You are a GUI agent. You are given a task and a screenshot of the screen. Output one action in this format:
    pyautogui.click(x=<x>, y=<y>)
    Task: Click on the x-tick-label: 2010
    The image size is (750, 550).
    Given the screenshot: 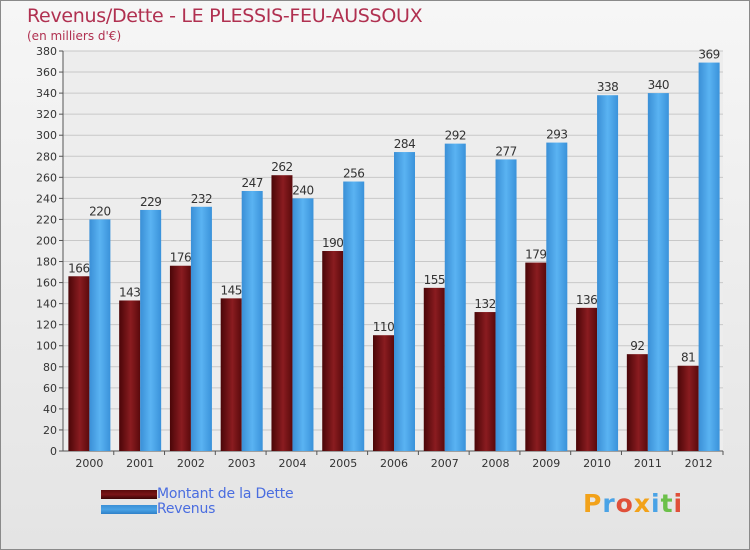 What is the action you would take?
    pyautogui.click(x=597, y=463)
    